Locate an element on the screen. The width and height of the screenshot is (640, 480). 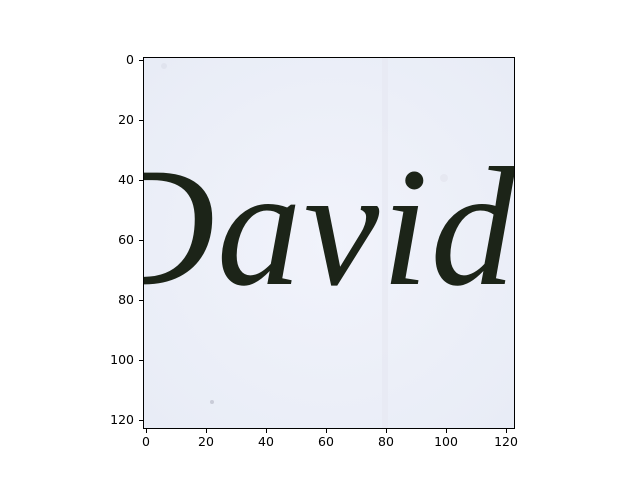
y-tick-label: 60 is located at coordinates (126, 239).